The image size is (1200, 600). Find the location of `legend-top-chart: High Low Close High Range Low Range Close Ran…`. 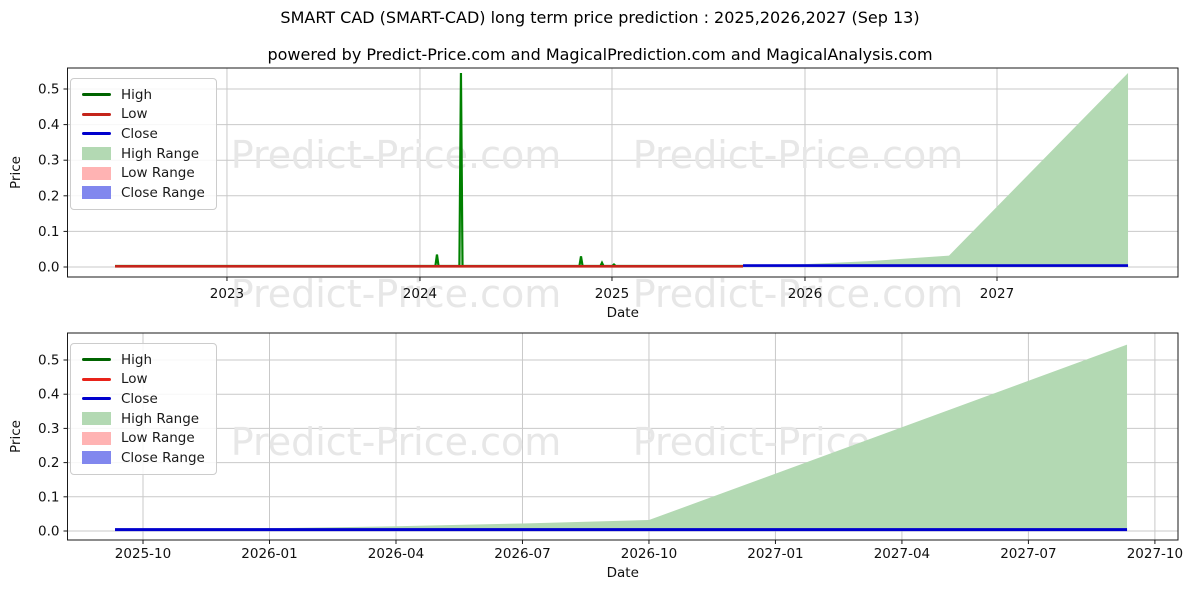

legend-top-chart: High Low Close High Range Low Range Close Ran… is located at coordinates (143, 144).